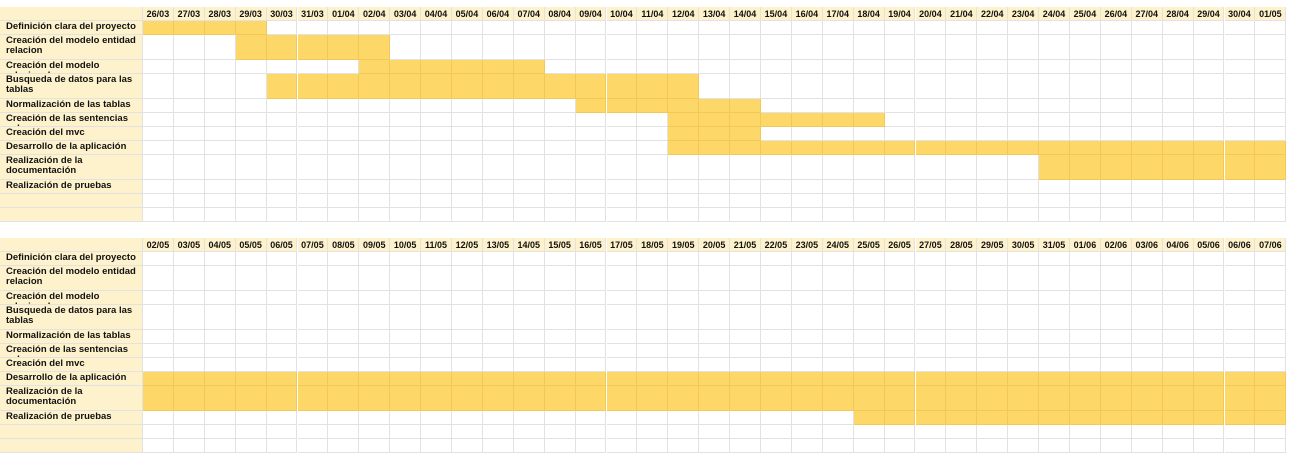  I want to click on date-header-cell: 05/06, so click(1209, 245).